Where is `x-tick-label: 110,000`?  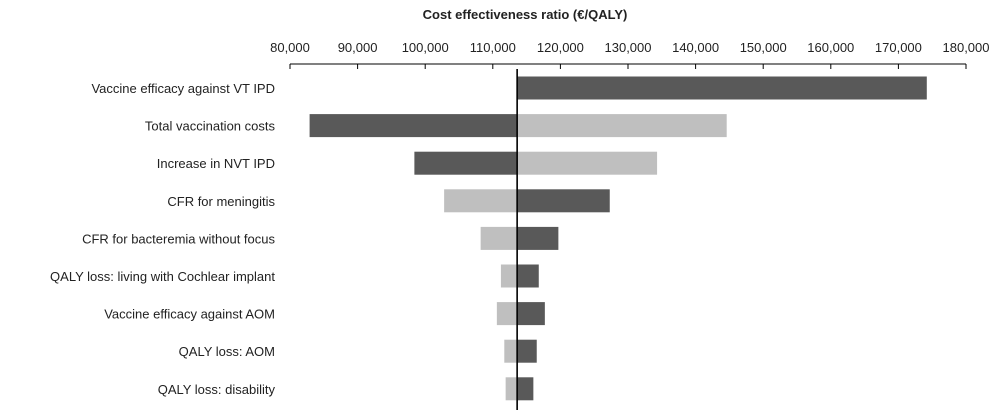
x-tick-label: 110,000 is located at coordinates (493, 47).